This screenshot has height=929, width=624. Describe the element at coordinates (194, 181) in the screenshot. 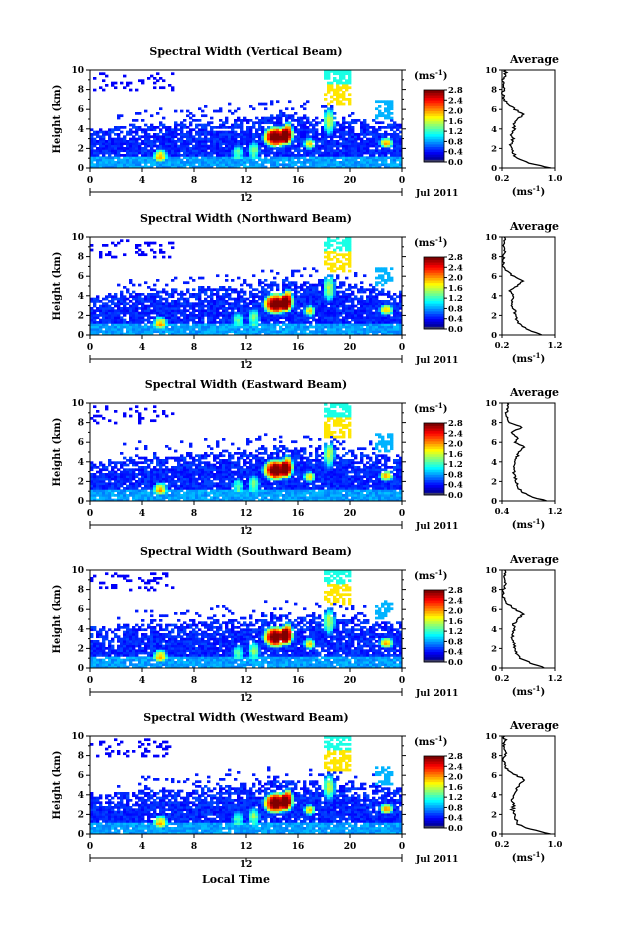

I see `x-tick-label: 8` at that location.